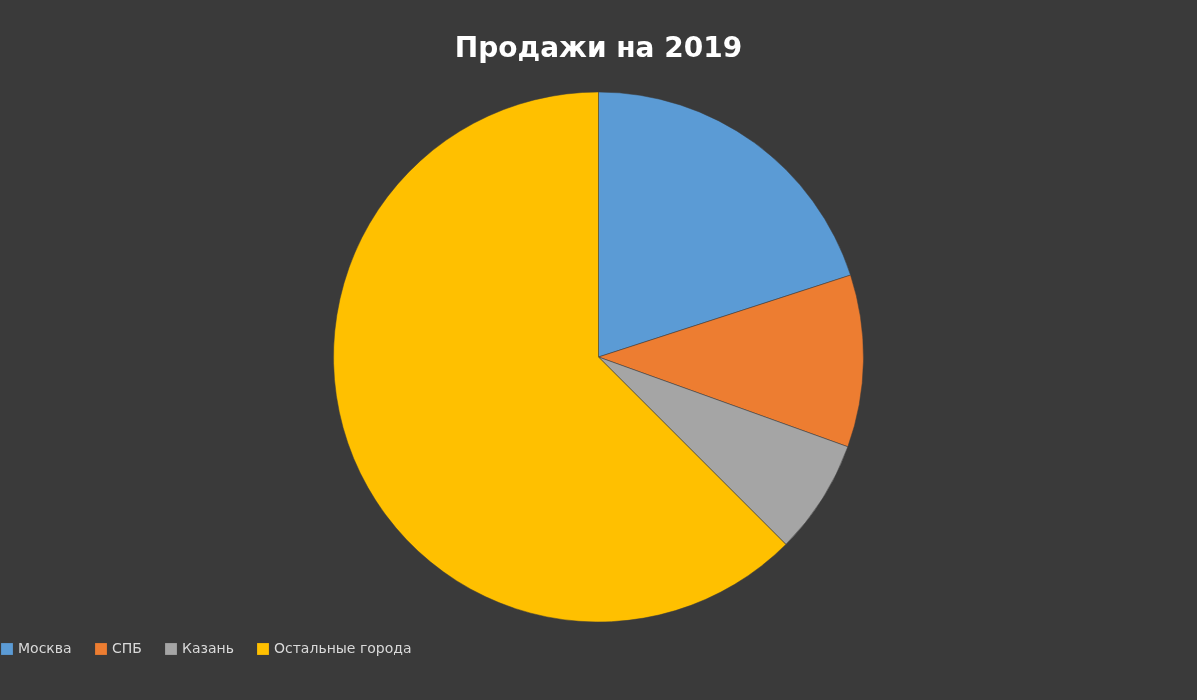 This screenshot has width=1197, height=700. Describe the element at coordinates (598, 47) in the screenshot. I see `chart-title: Продажи на 2019` at that location.